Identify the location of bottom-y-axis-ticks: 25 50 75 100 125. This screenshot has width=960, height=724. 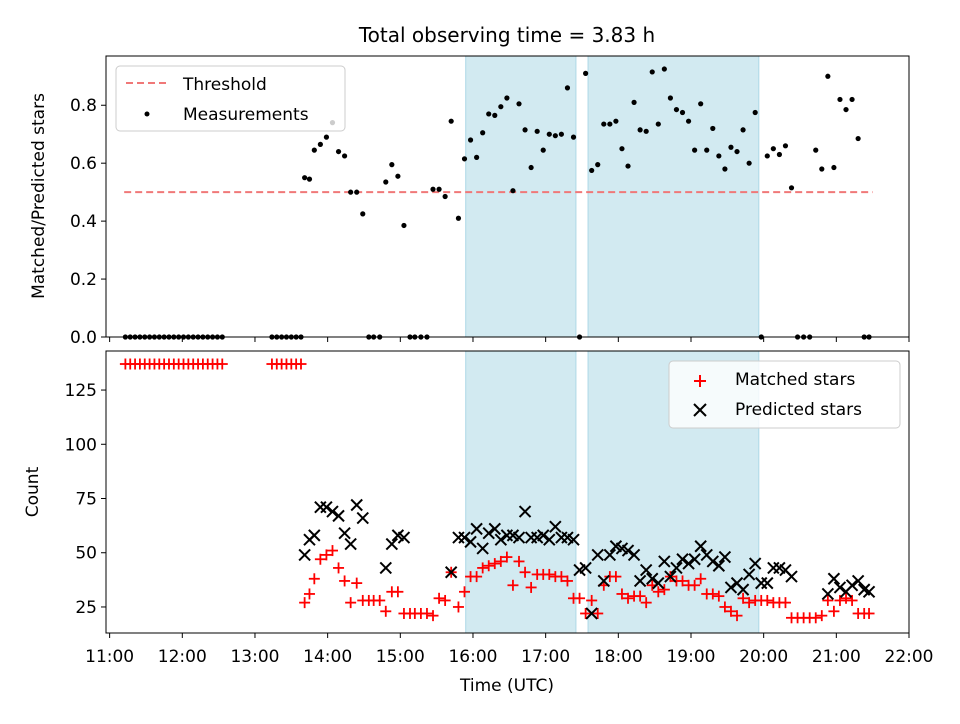
(85, 499).